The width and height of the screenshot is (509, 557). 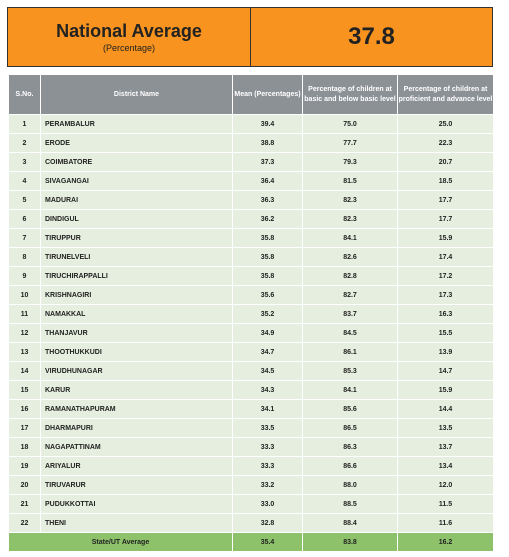 I want to click on district-name: NAMAKKAL, so click(x=136, y=314).